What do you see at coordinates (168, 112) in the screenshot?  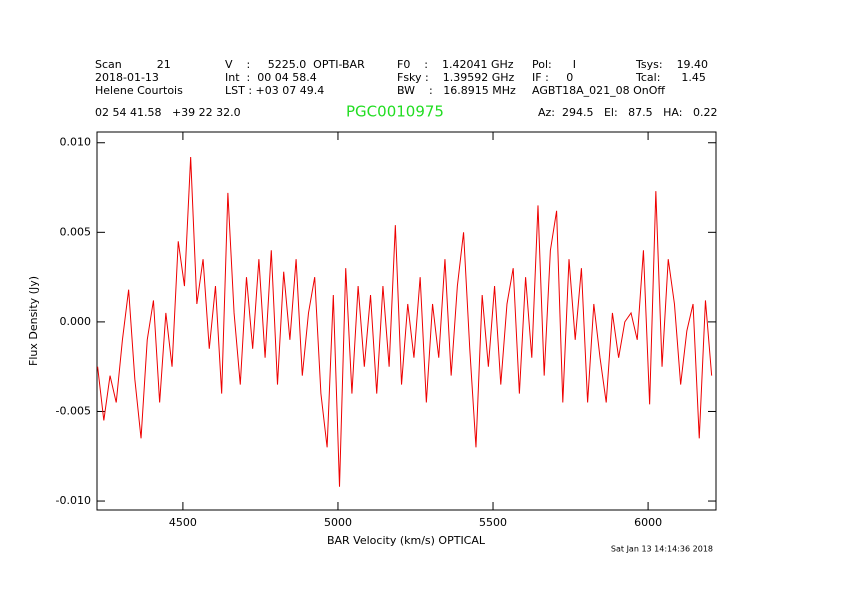 I see `coords: 02 54 41.58 +39 22 32.0` at bounding box center [168, 112].